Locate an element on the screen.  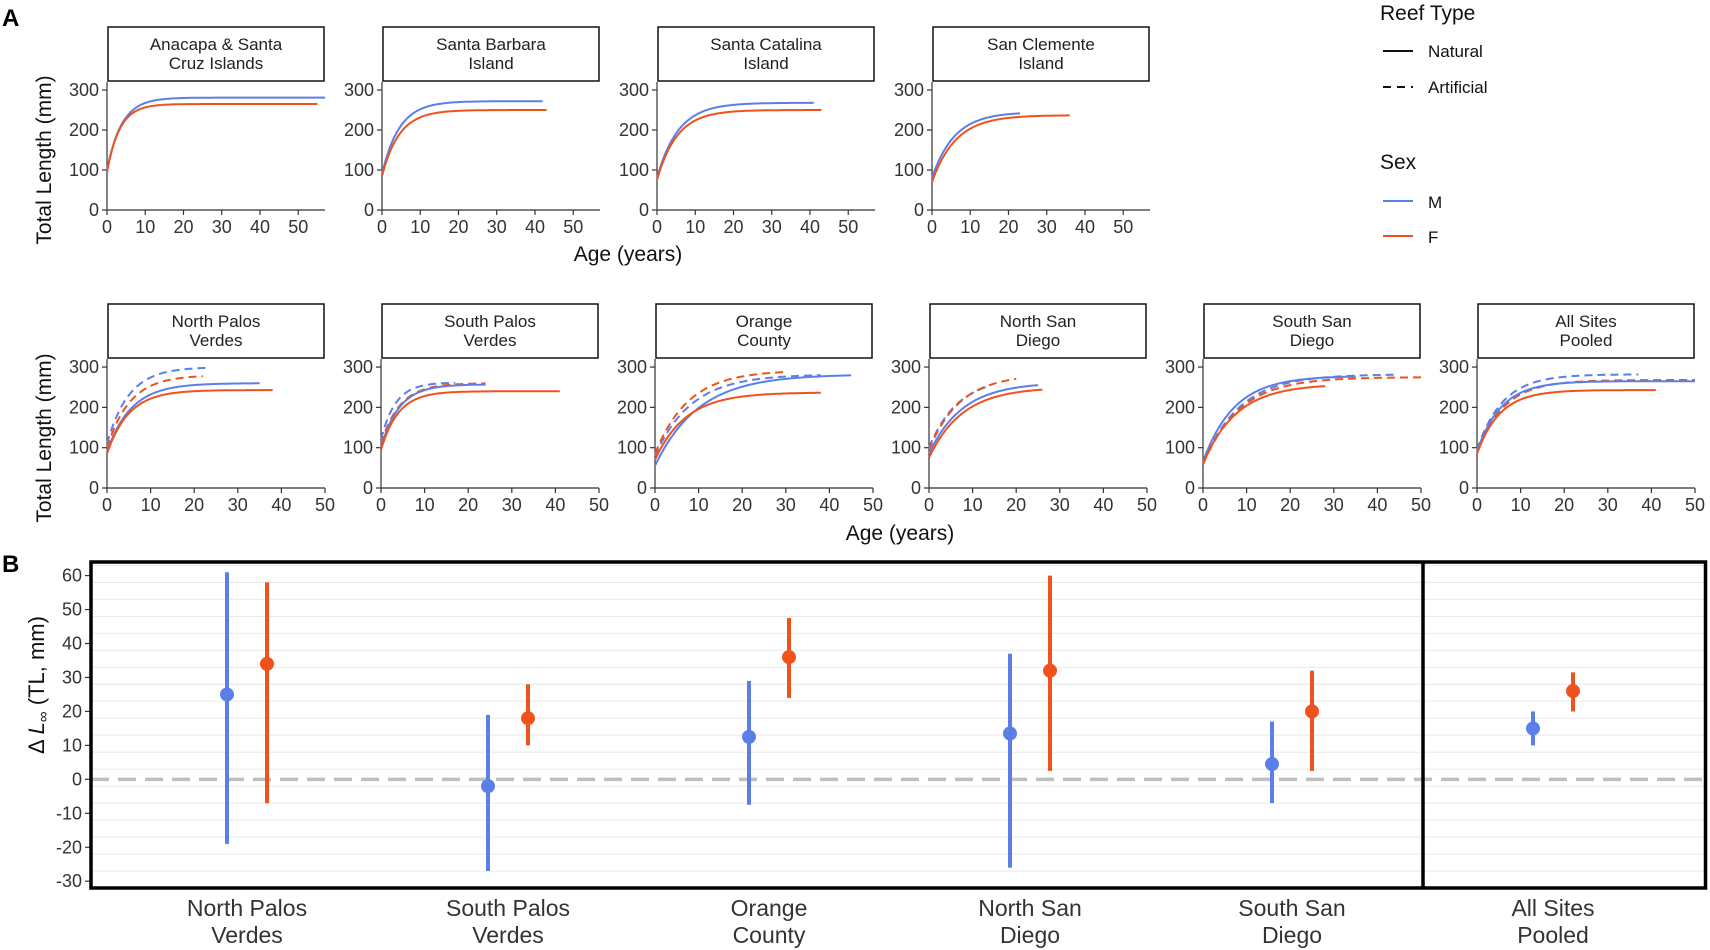
facet-all-sites-pooled-strip-label-line-1: All Sites is located at coordinates (1585, 321).